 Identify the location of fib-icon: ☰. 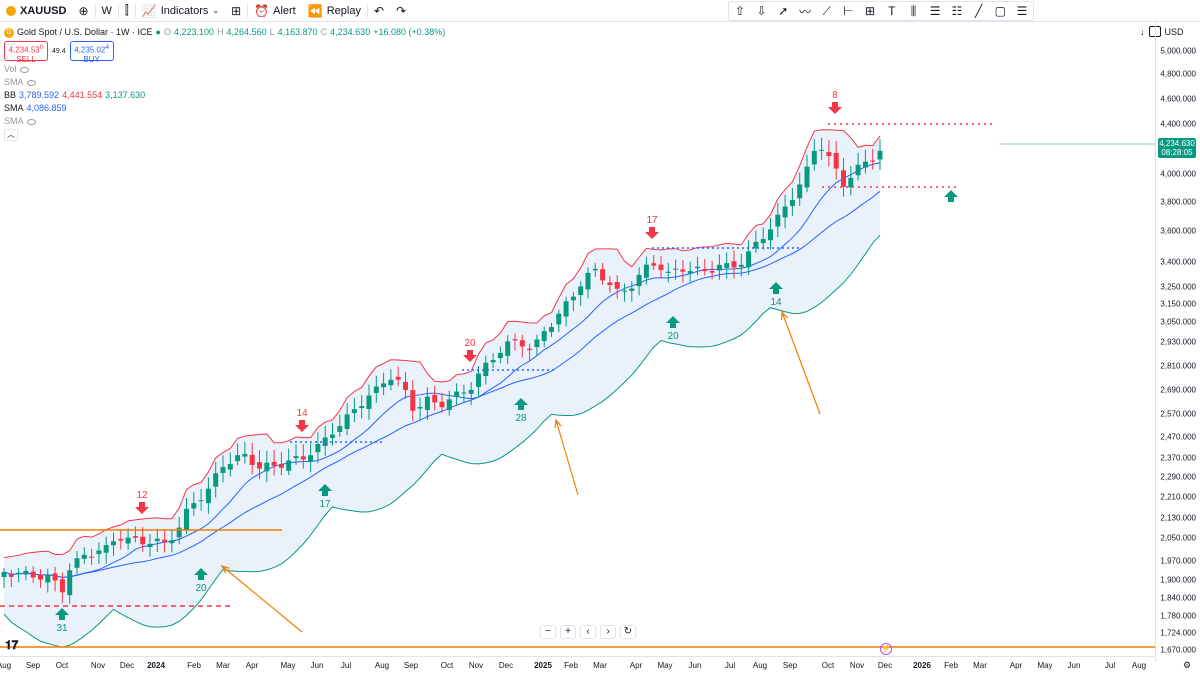
(1022, 11).